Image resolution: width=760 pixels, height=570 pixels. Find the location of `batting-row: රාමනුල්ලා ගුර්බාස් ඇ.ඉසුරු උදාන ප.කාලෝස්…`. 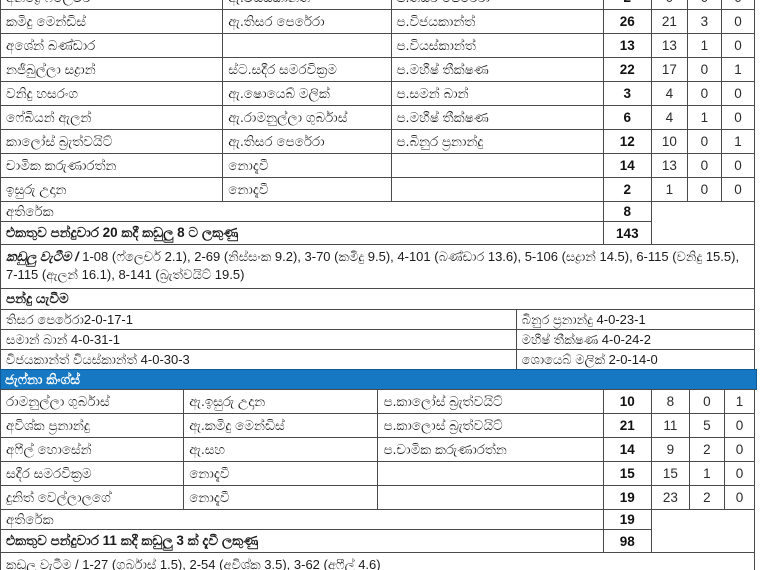

batting-row: රාමනුල්ලා ගුර්බාස් ඇ.ඉසුරු උදාන ප.කාලෝස්… is located at coordinates (378, 401).